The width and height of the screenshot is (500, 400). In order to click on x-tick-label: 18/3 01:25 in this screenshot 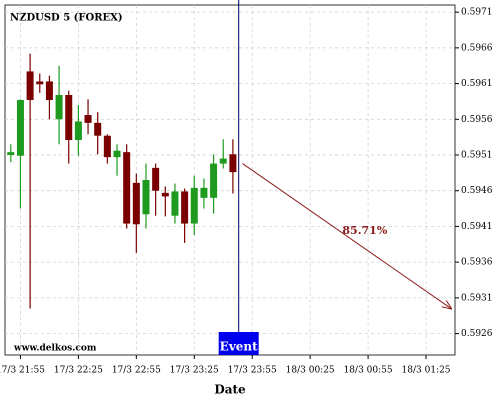, I will do `click(426, 371)`.